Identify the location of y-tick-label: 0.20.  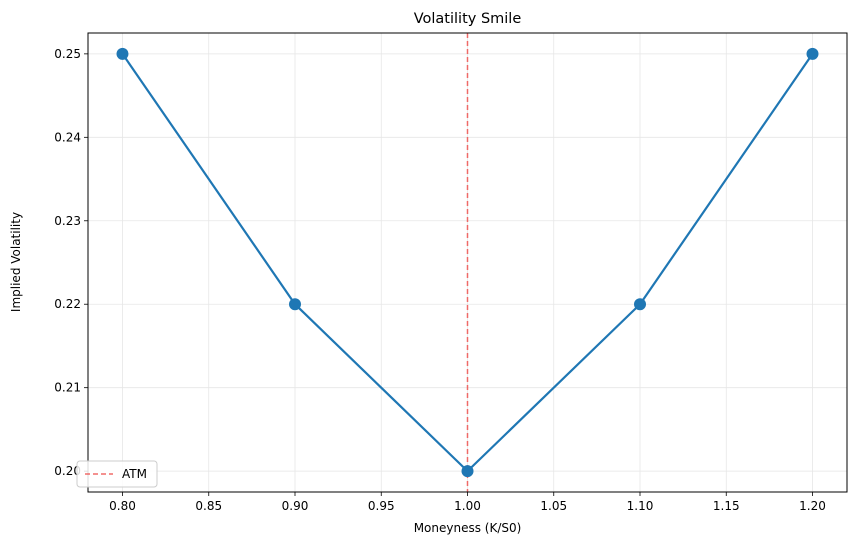
(67, 471).